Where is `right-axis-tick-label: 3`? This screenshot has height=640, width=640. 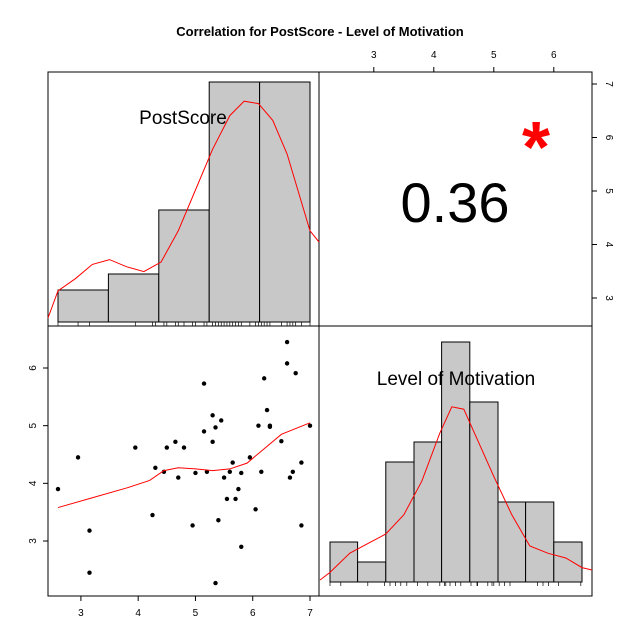
right-axis-tick-label: 3 is located at coordinates (608, 298).